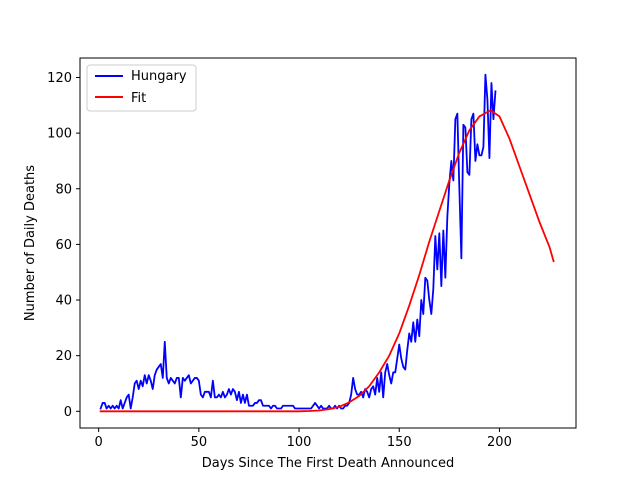 This screenshot has height=480, width=640. I want to click on x-axis: 0 50 100 150 200, so click(303, 439).